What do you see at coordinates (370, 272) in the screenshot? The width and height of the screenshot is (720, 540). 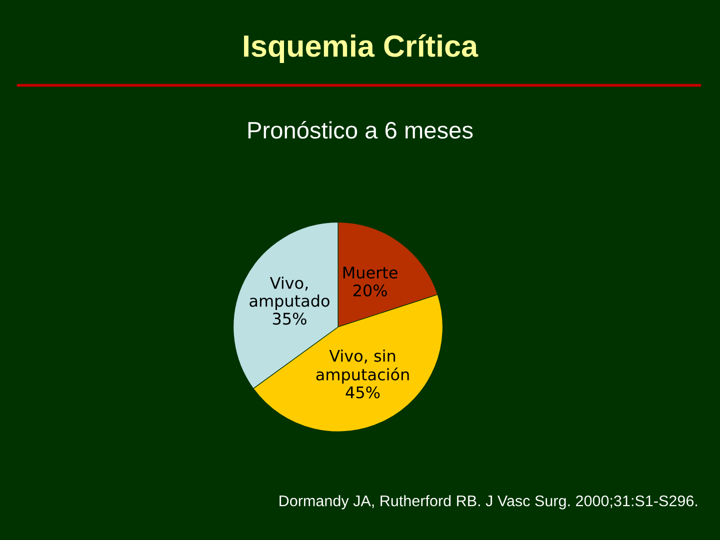 I see `slice-label: Muerte` at bounding box center [370, 272].